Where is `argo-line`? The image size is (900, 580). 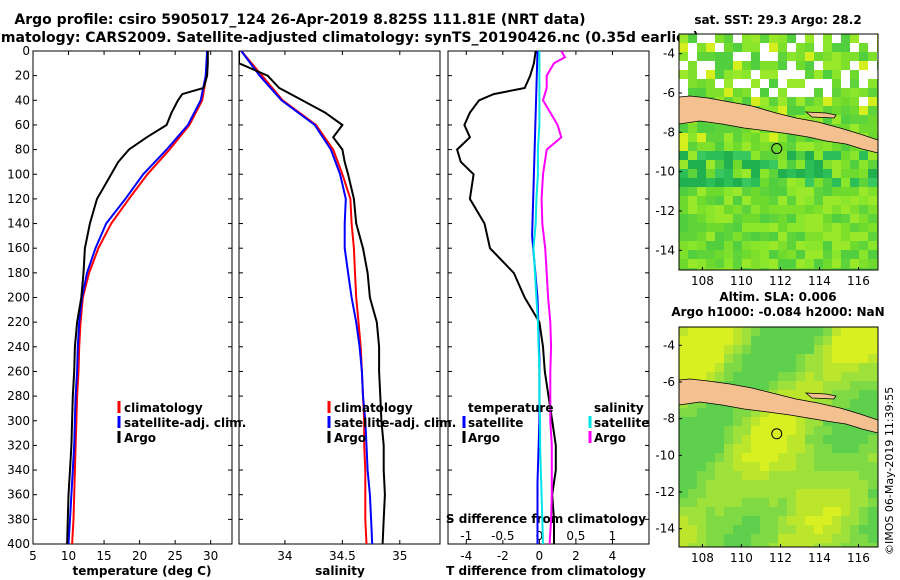 argo-line is located at coordinates (137, 297).